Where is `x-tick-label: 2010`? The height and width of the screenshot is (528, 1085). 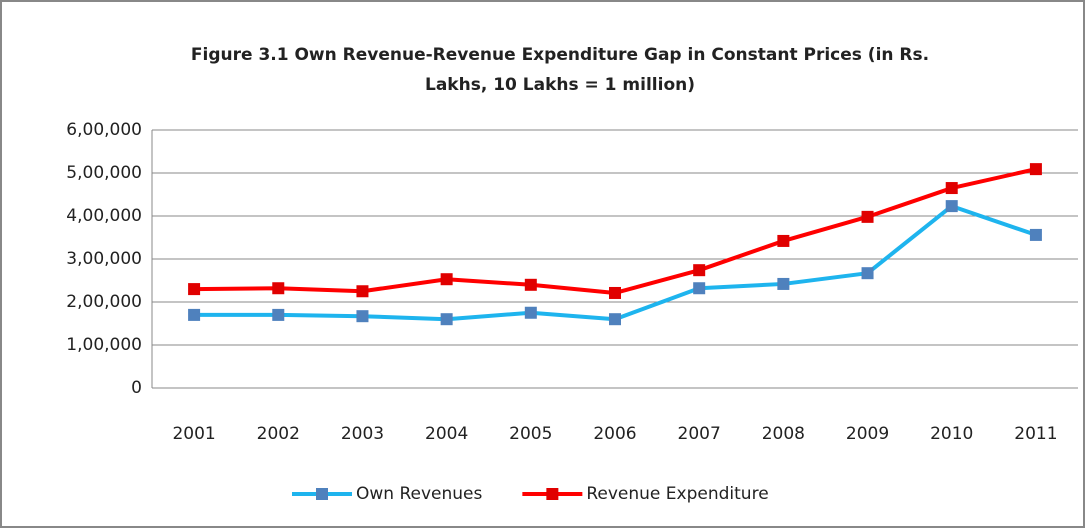 x-tick-label: 2010 is located at coordinates (951, 434).